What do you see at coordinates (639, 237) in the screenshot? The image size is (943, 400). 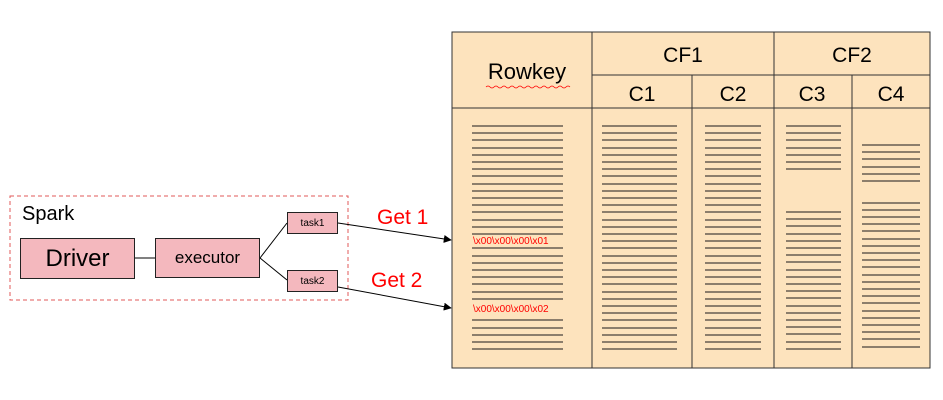 I see `c1-row-lines` at bounding box center [639, 237].